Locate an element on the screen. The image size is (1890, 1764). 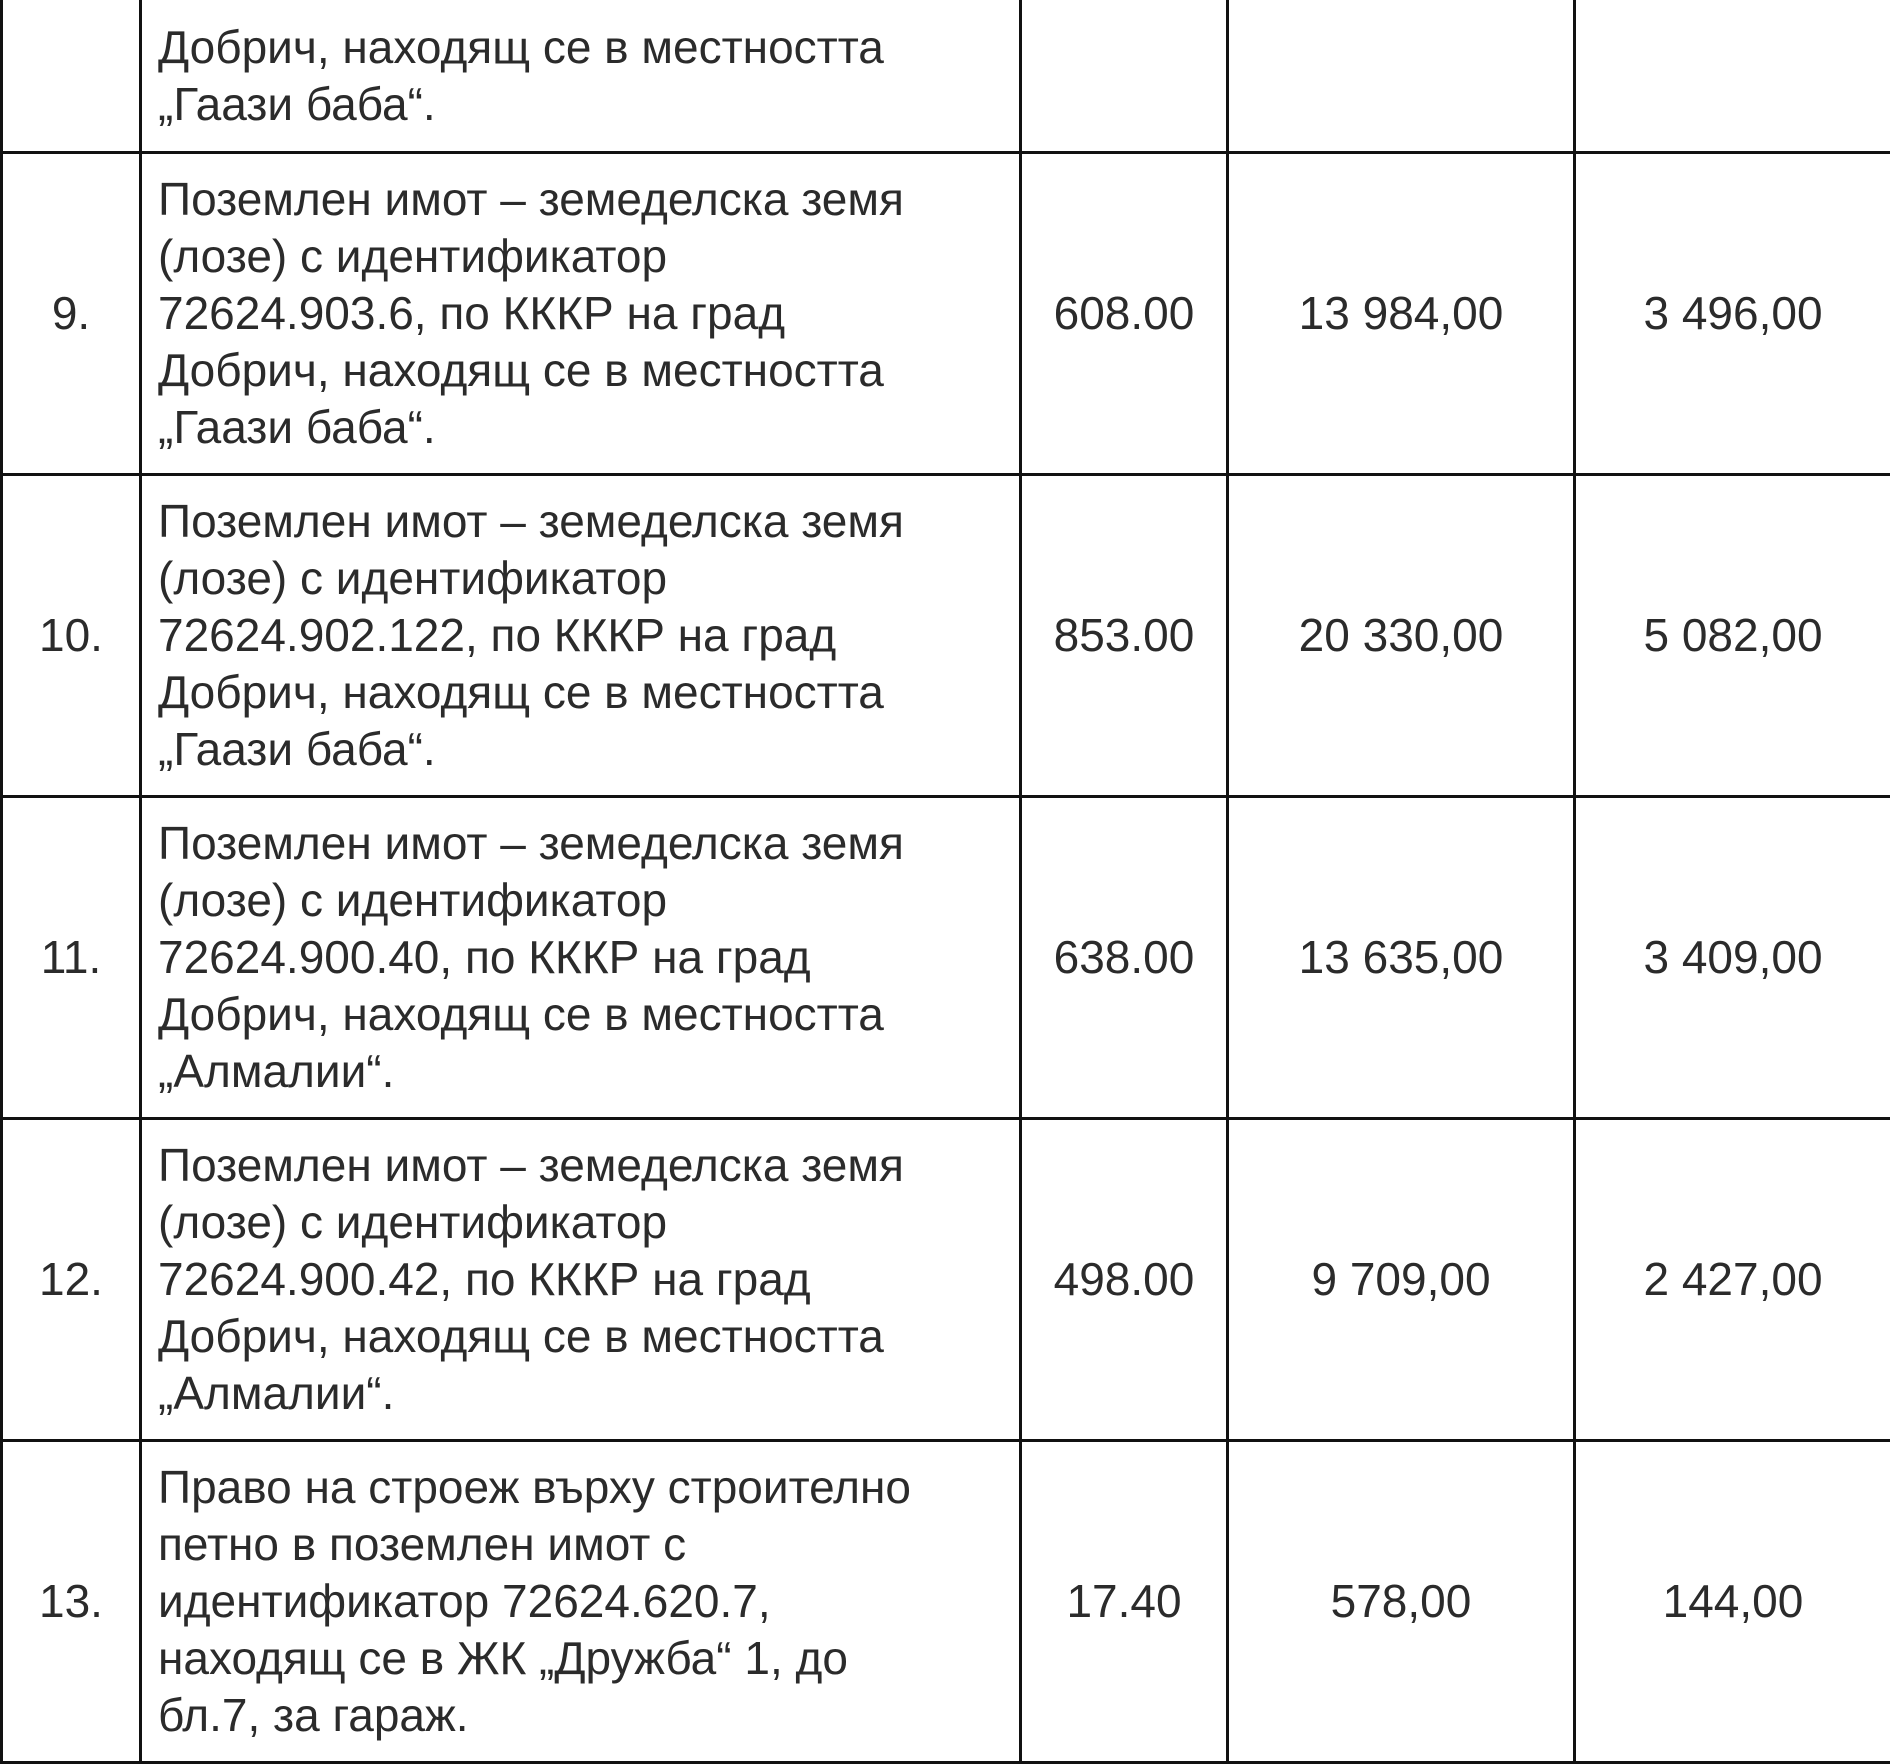
row-number: 10. is located at coordinates (71, 636).